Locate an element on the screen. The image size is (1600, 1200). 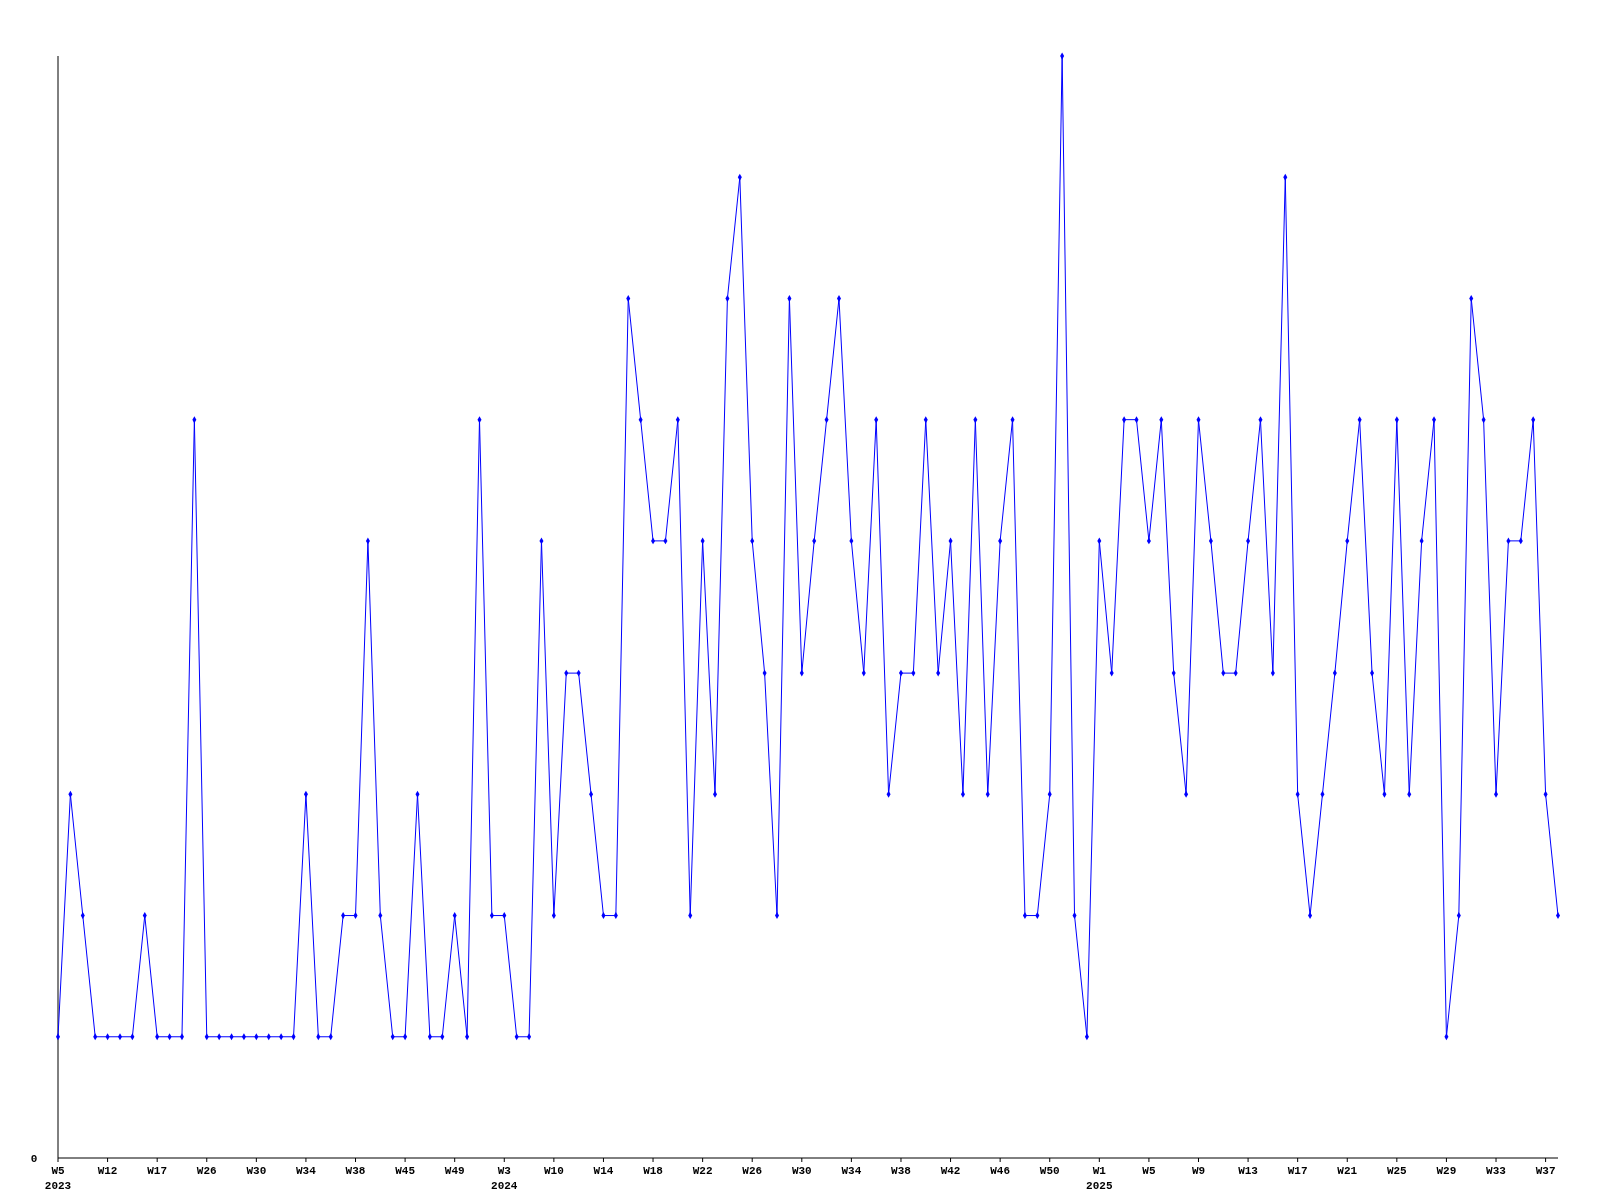
x-tick-label: W18 is located at coordinates (653, 1171).